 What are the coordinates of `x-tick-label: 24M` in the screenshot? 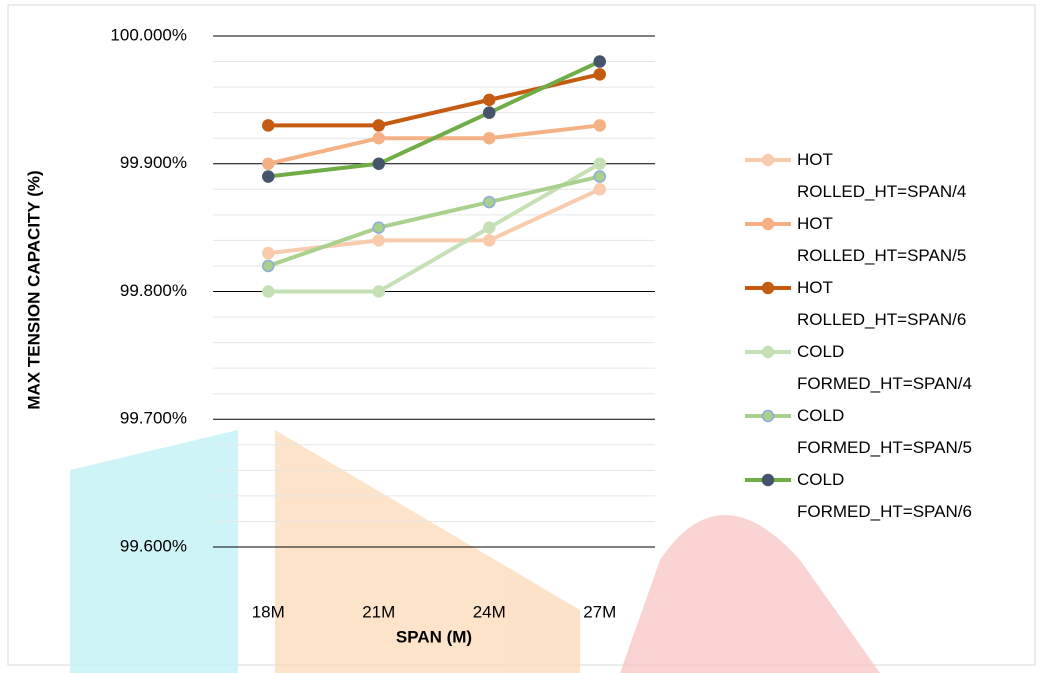 It's located at (489, 611).